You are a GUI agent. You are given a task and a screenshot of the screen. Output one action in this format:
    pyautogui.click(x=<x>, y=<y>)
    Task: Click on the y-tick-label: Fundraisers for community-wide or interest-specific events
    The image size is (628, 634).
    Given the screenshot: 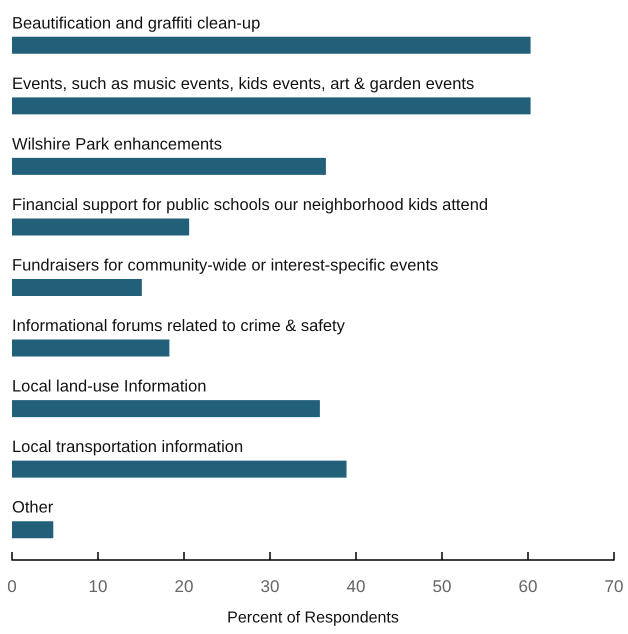 What is the action you would take?
    pyautogui.click(x=225, y=265)
    